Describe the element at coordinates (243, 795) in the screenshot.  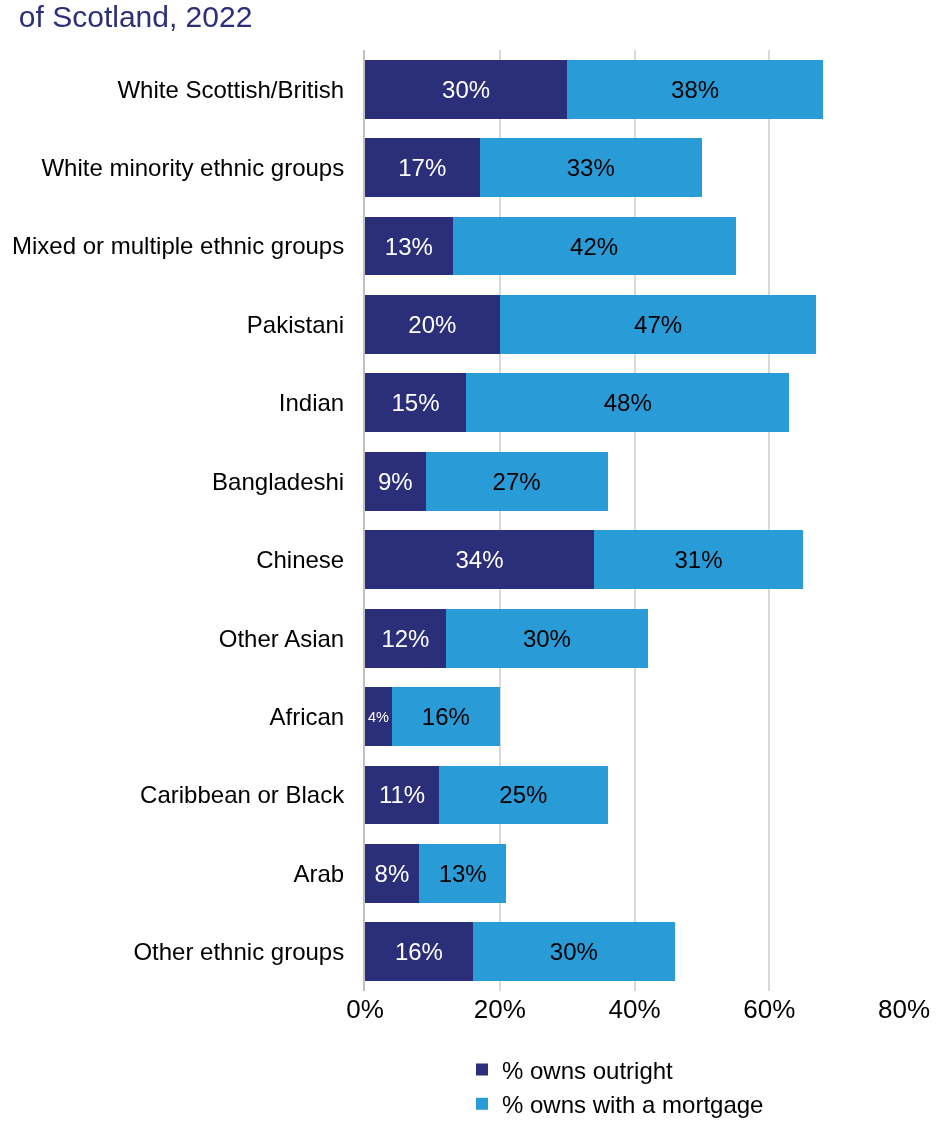
I see `y-tick-label: Caribbean or Black` at that location.